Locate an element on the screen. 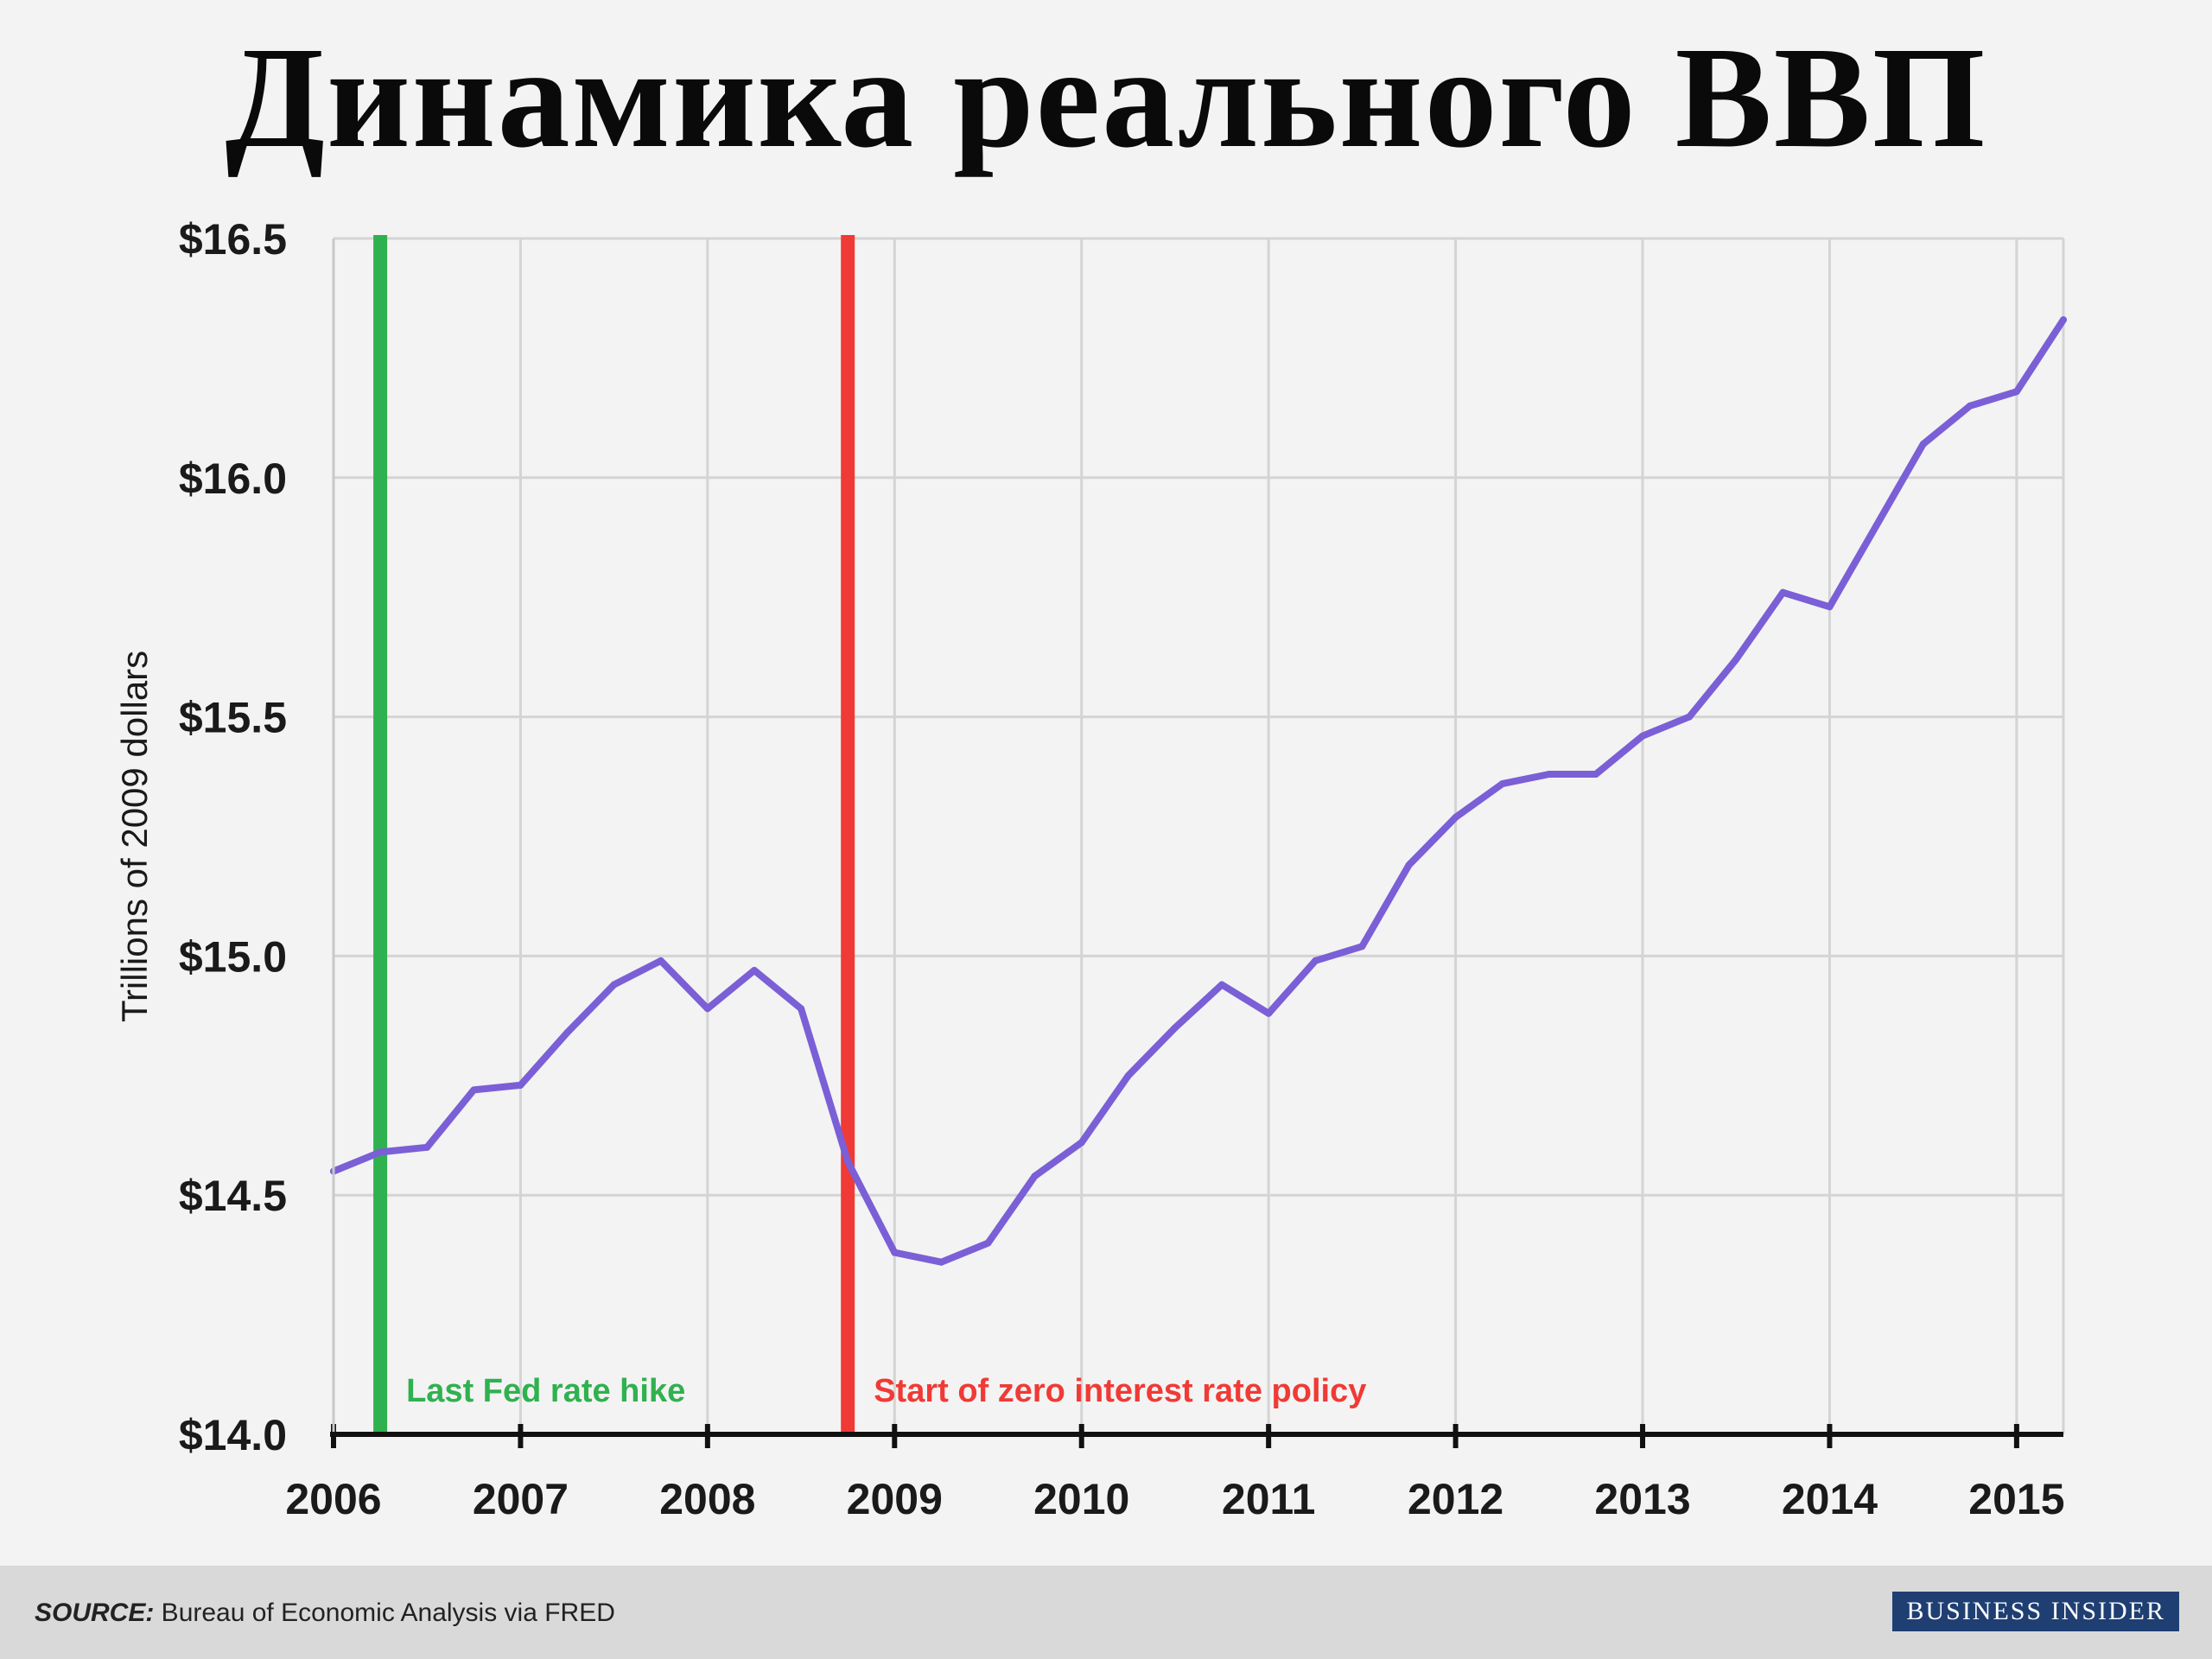 The height and width of the screenshot is (1659, 2212). x-tick-label: 2010 is located at coordinates (1081, 1499).